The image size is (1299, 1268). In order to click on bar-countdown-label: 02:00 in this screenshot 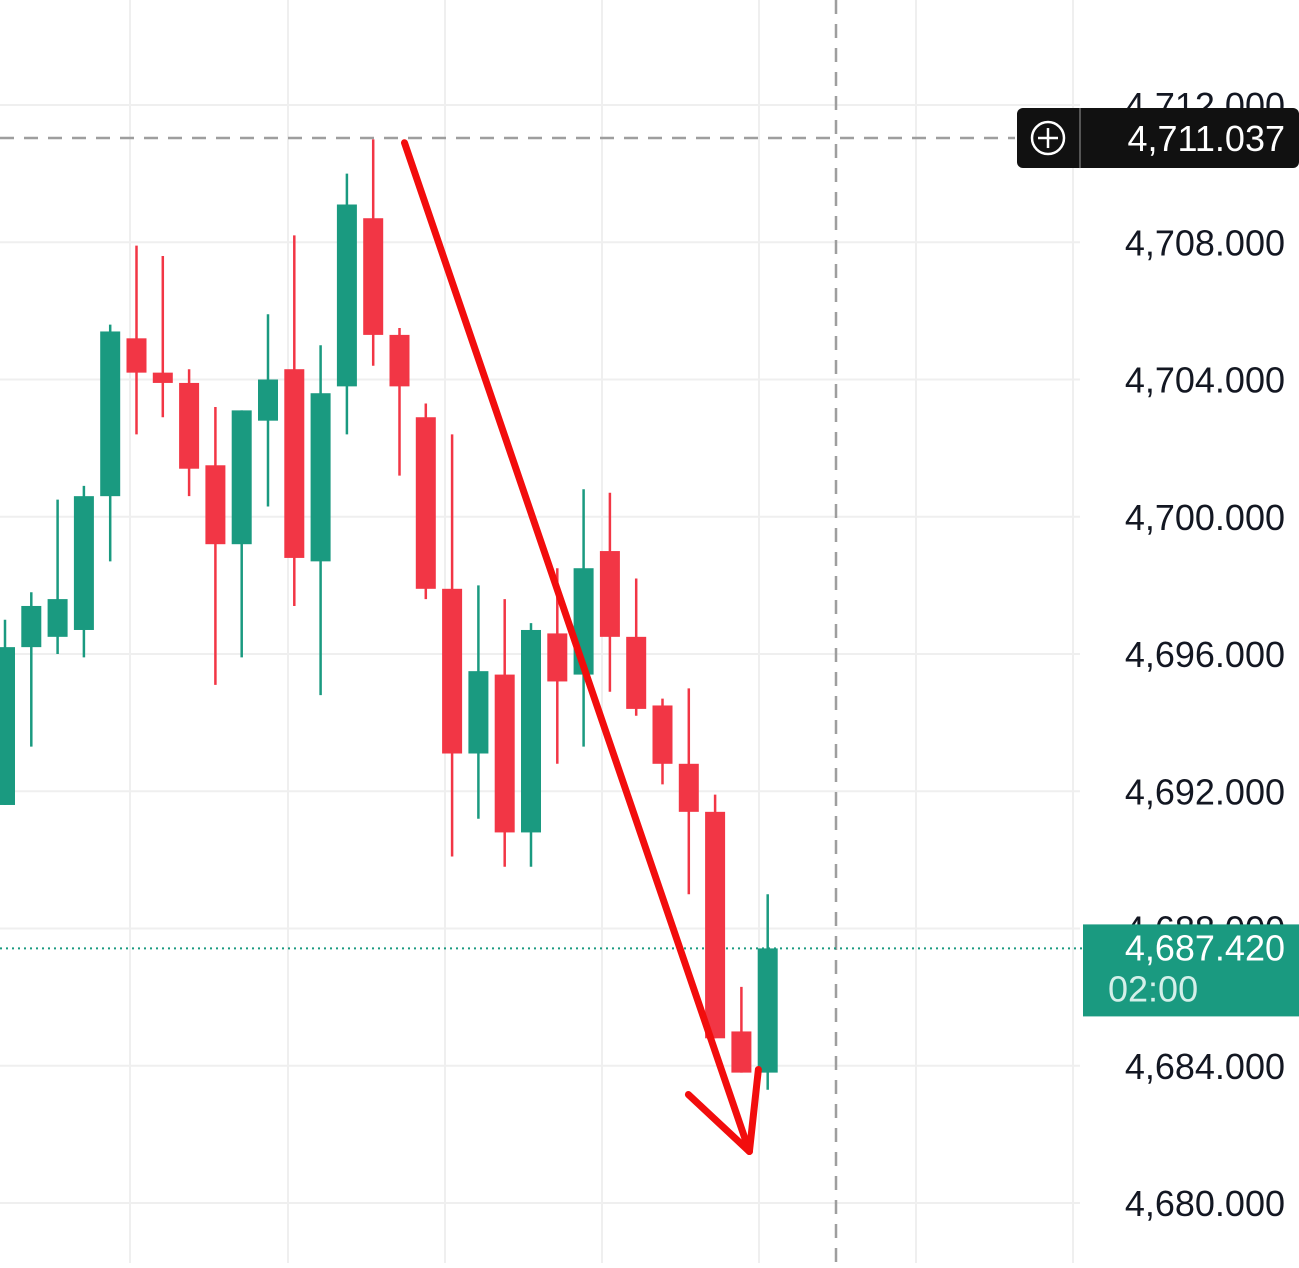, I will do `click(1153, 988)`.